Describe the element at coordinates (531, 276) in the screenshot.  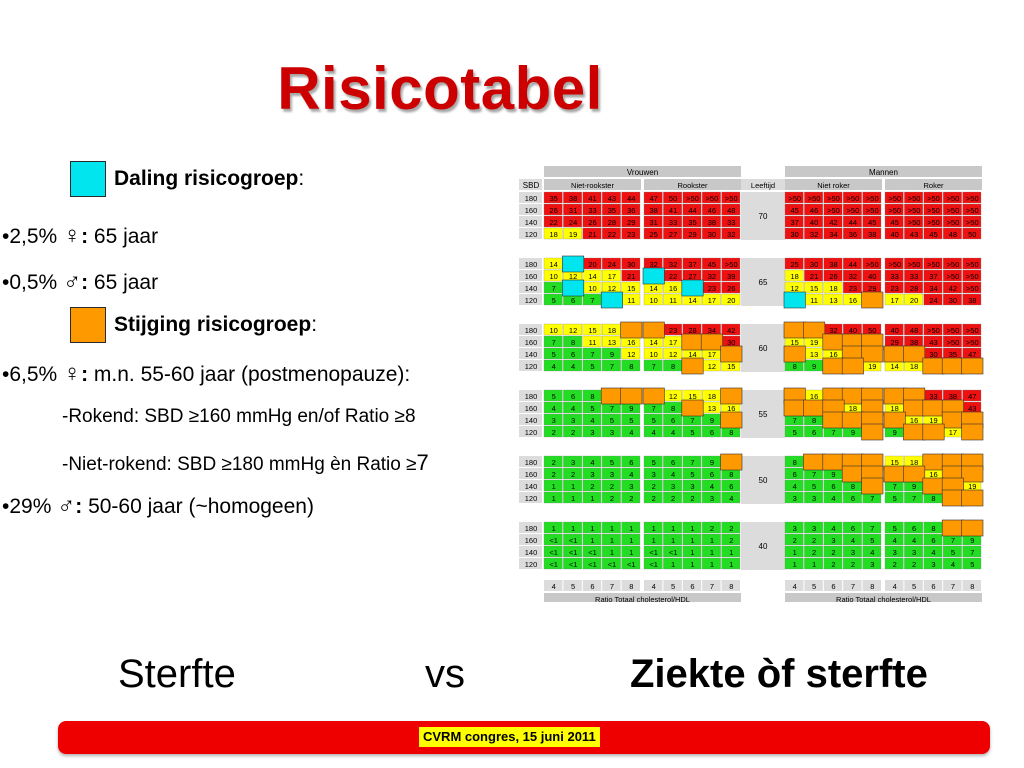
I see `sbd-label: 160` at that location.